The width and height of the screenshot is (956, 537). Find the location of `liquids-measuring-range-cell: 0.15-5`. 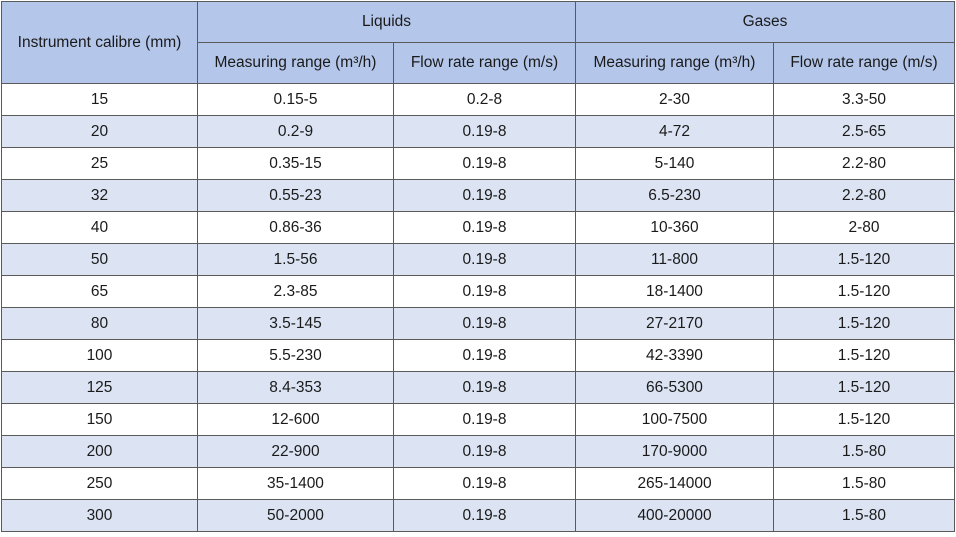

liquids-measuring-range-cell: 0.15-5 is located at coordinates (295, 99).